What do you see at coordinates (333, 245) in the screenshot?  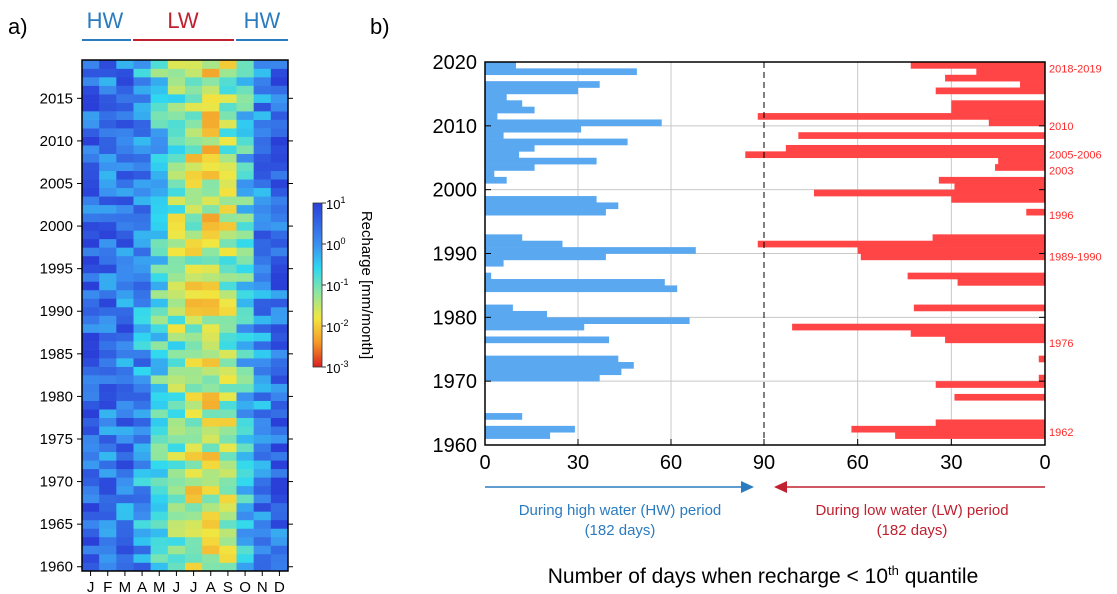 I see `colorbar-tick-base: 10` at bounding box center [333, 245].